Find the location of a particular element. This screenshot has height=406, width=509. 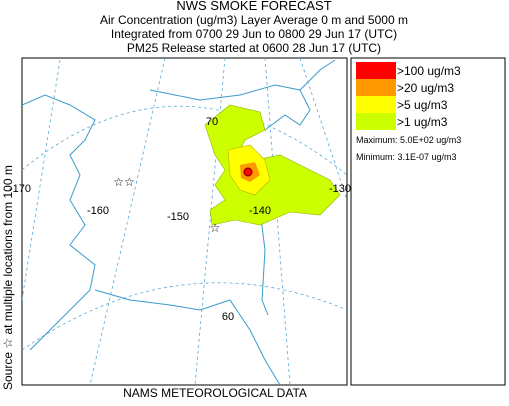

map-label: -160 is located at coordinates (98, 211).